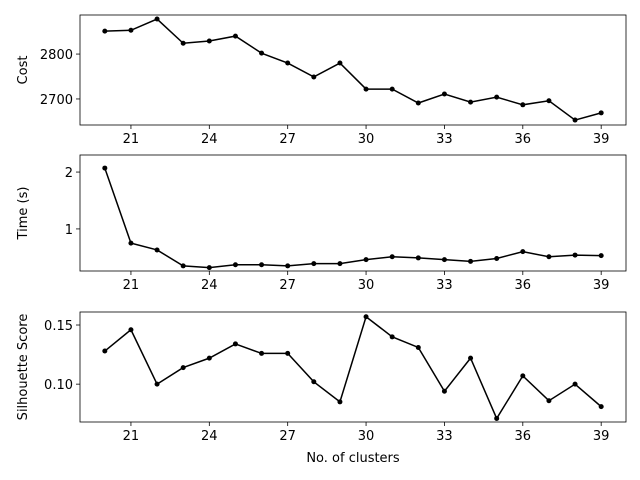 The width and height of the screenshot is (640, 480). I want to click on x-axis-label: No. of clusters, so click(353, 458).